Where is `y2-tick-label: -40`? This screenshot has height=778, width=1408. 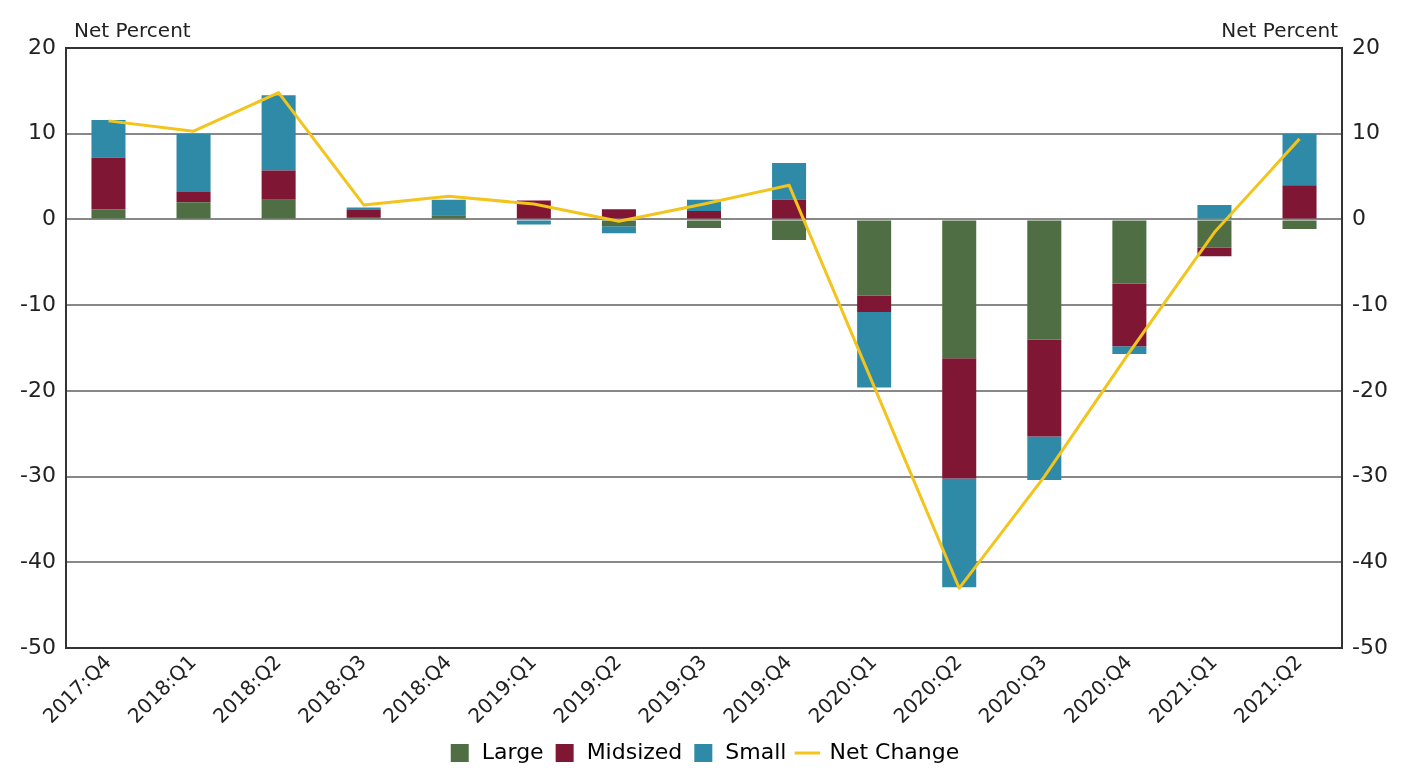
y2-tick-label: -40 is located at coordinates (1370, 561).